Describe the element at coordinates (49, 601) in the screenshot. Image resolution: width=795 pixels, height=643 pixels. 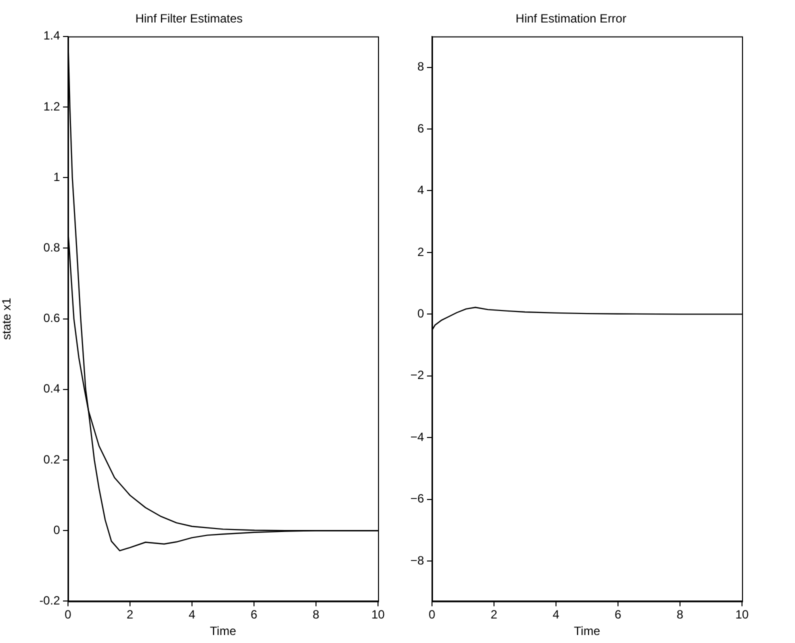
I see `y-tick-label: -0.2` at that location.